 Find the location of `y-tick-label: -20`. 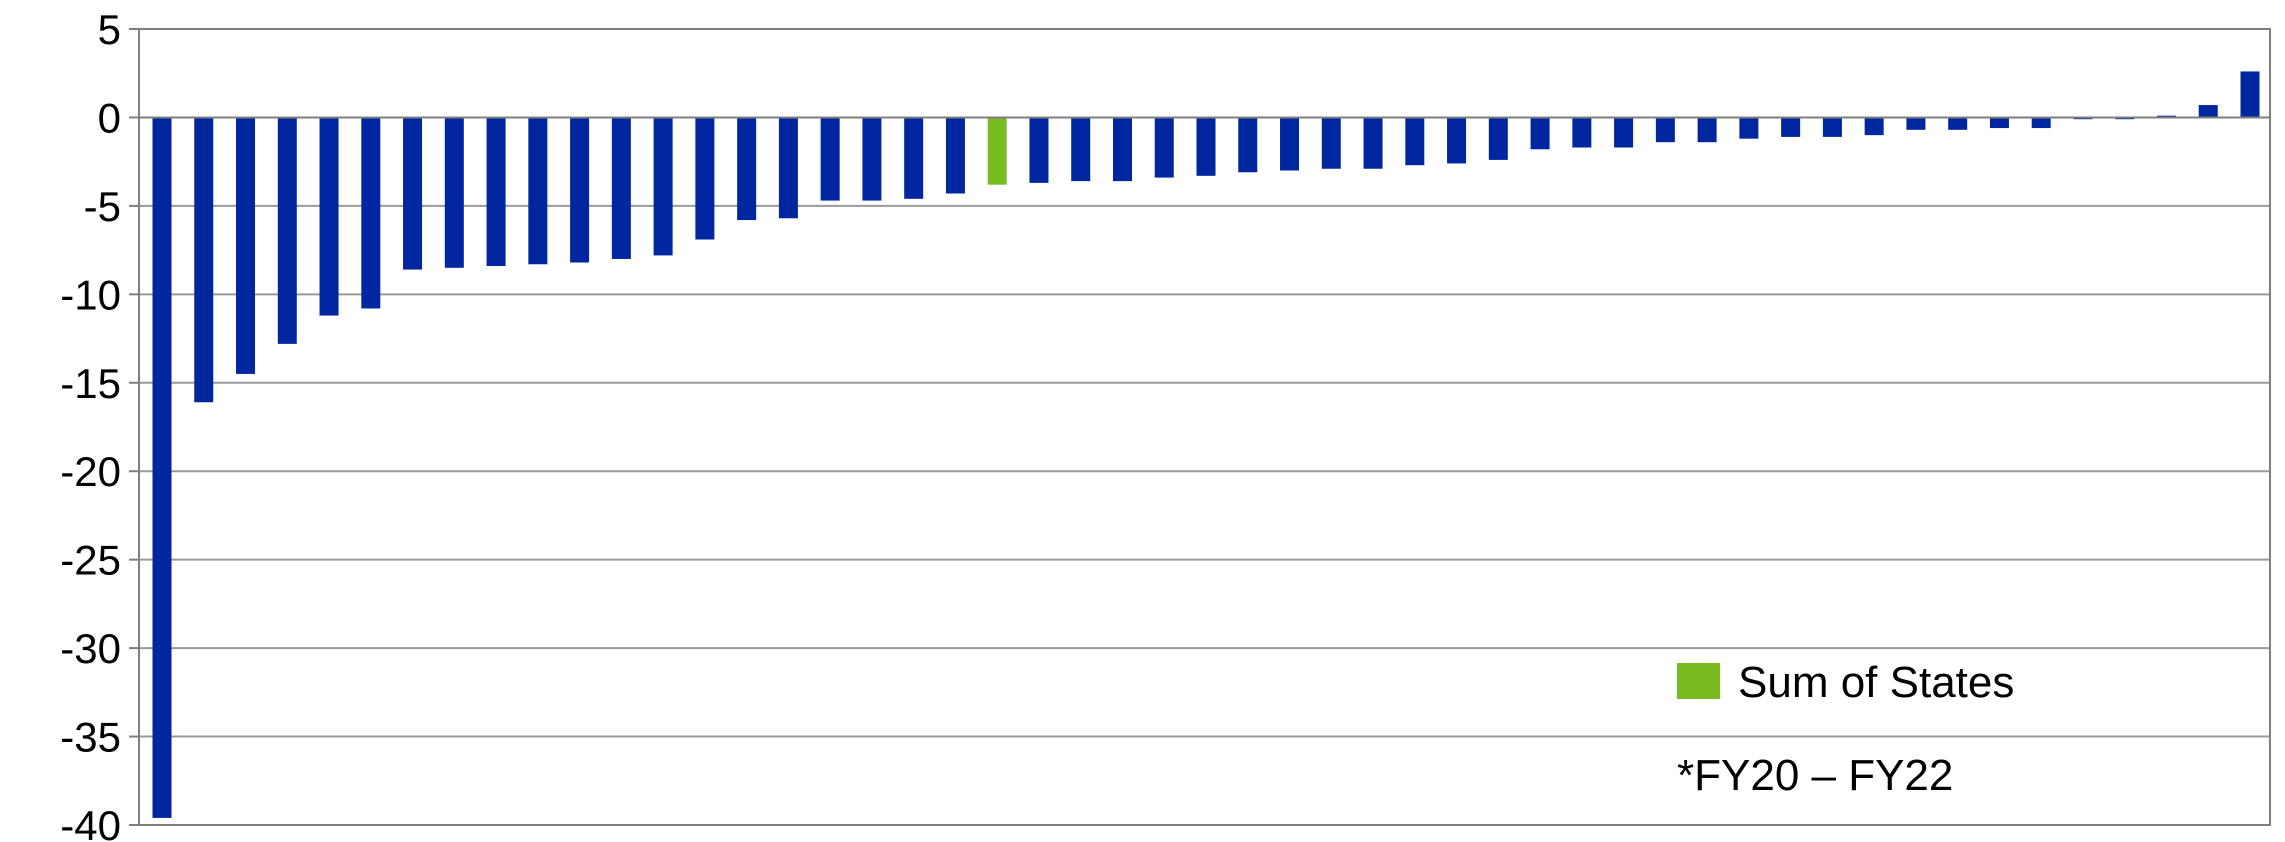

y-tick-label: -20 is located at coordinates (90, 471).